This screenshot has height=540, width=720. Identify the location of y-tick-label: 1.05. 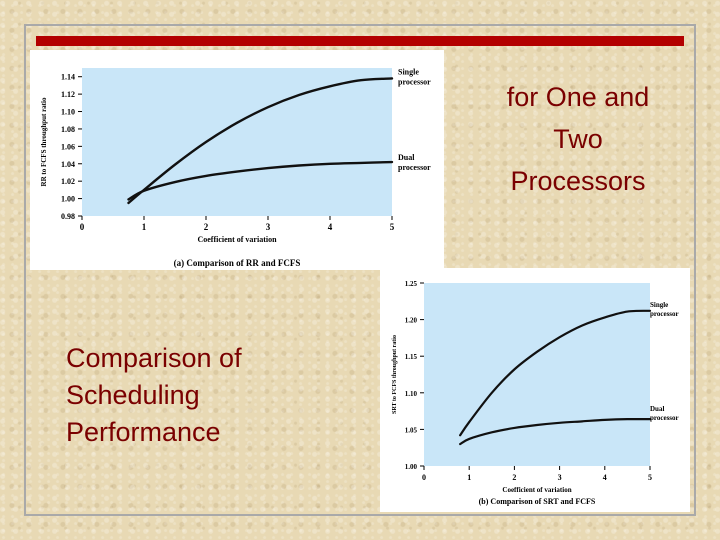
(411, 430).